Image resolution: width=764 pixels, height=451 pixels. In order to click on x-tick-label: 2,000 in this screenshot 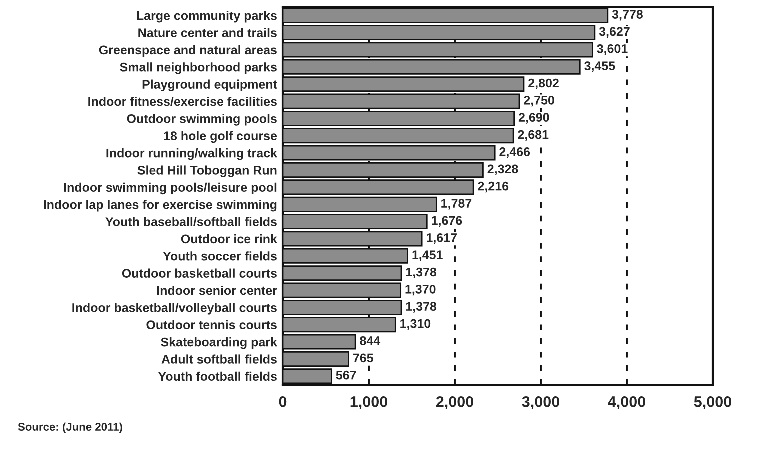, I will do `click(455, 403)`.